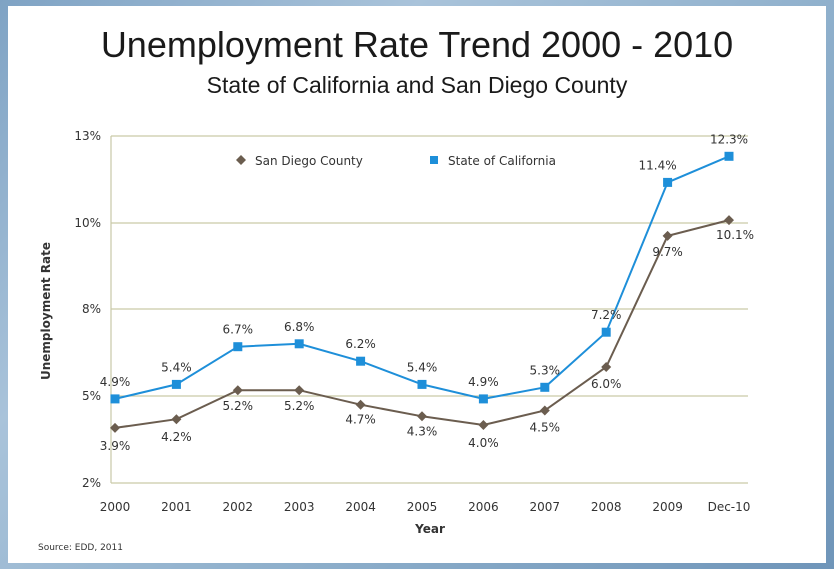 This screenshot has width=834, height=569. I want to click on y-tick-label: 2%, so click(91, 483).